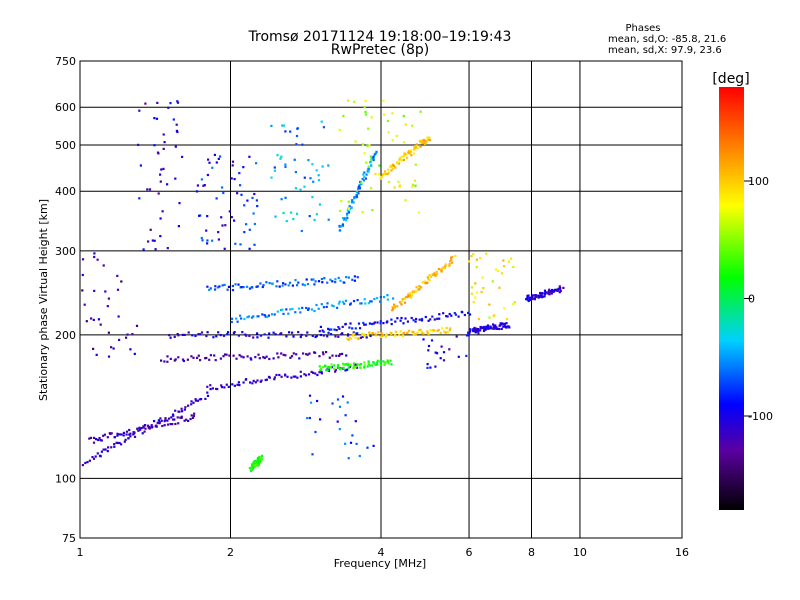 This screenshot has height=600, width=800. I want to click on stats-line-x: mean, sd,X: 97.9, 23.6, so click(665, 50).